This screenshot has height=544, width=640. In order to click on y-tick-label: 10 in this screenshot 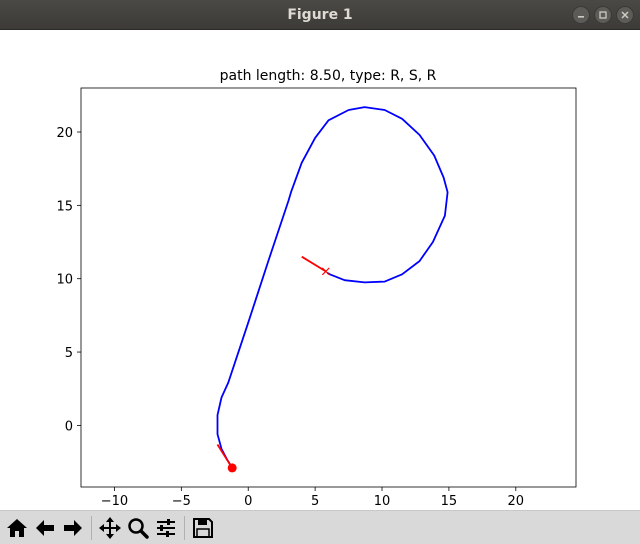, I will do `click(64, 280)`.